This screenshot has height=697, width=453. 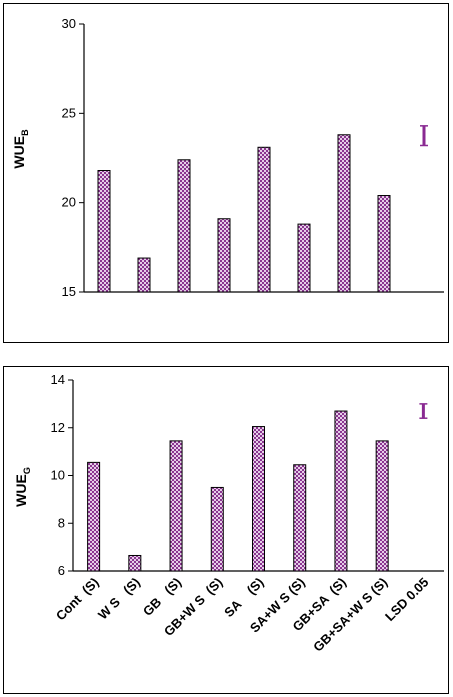 What do you see at coordinates (350, 615) in the screenshot?
I see `x-category-label: GB+SA+W S (S)` at bounding box center [350, 615].